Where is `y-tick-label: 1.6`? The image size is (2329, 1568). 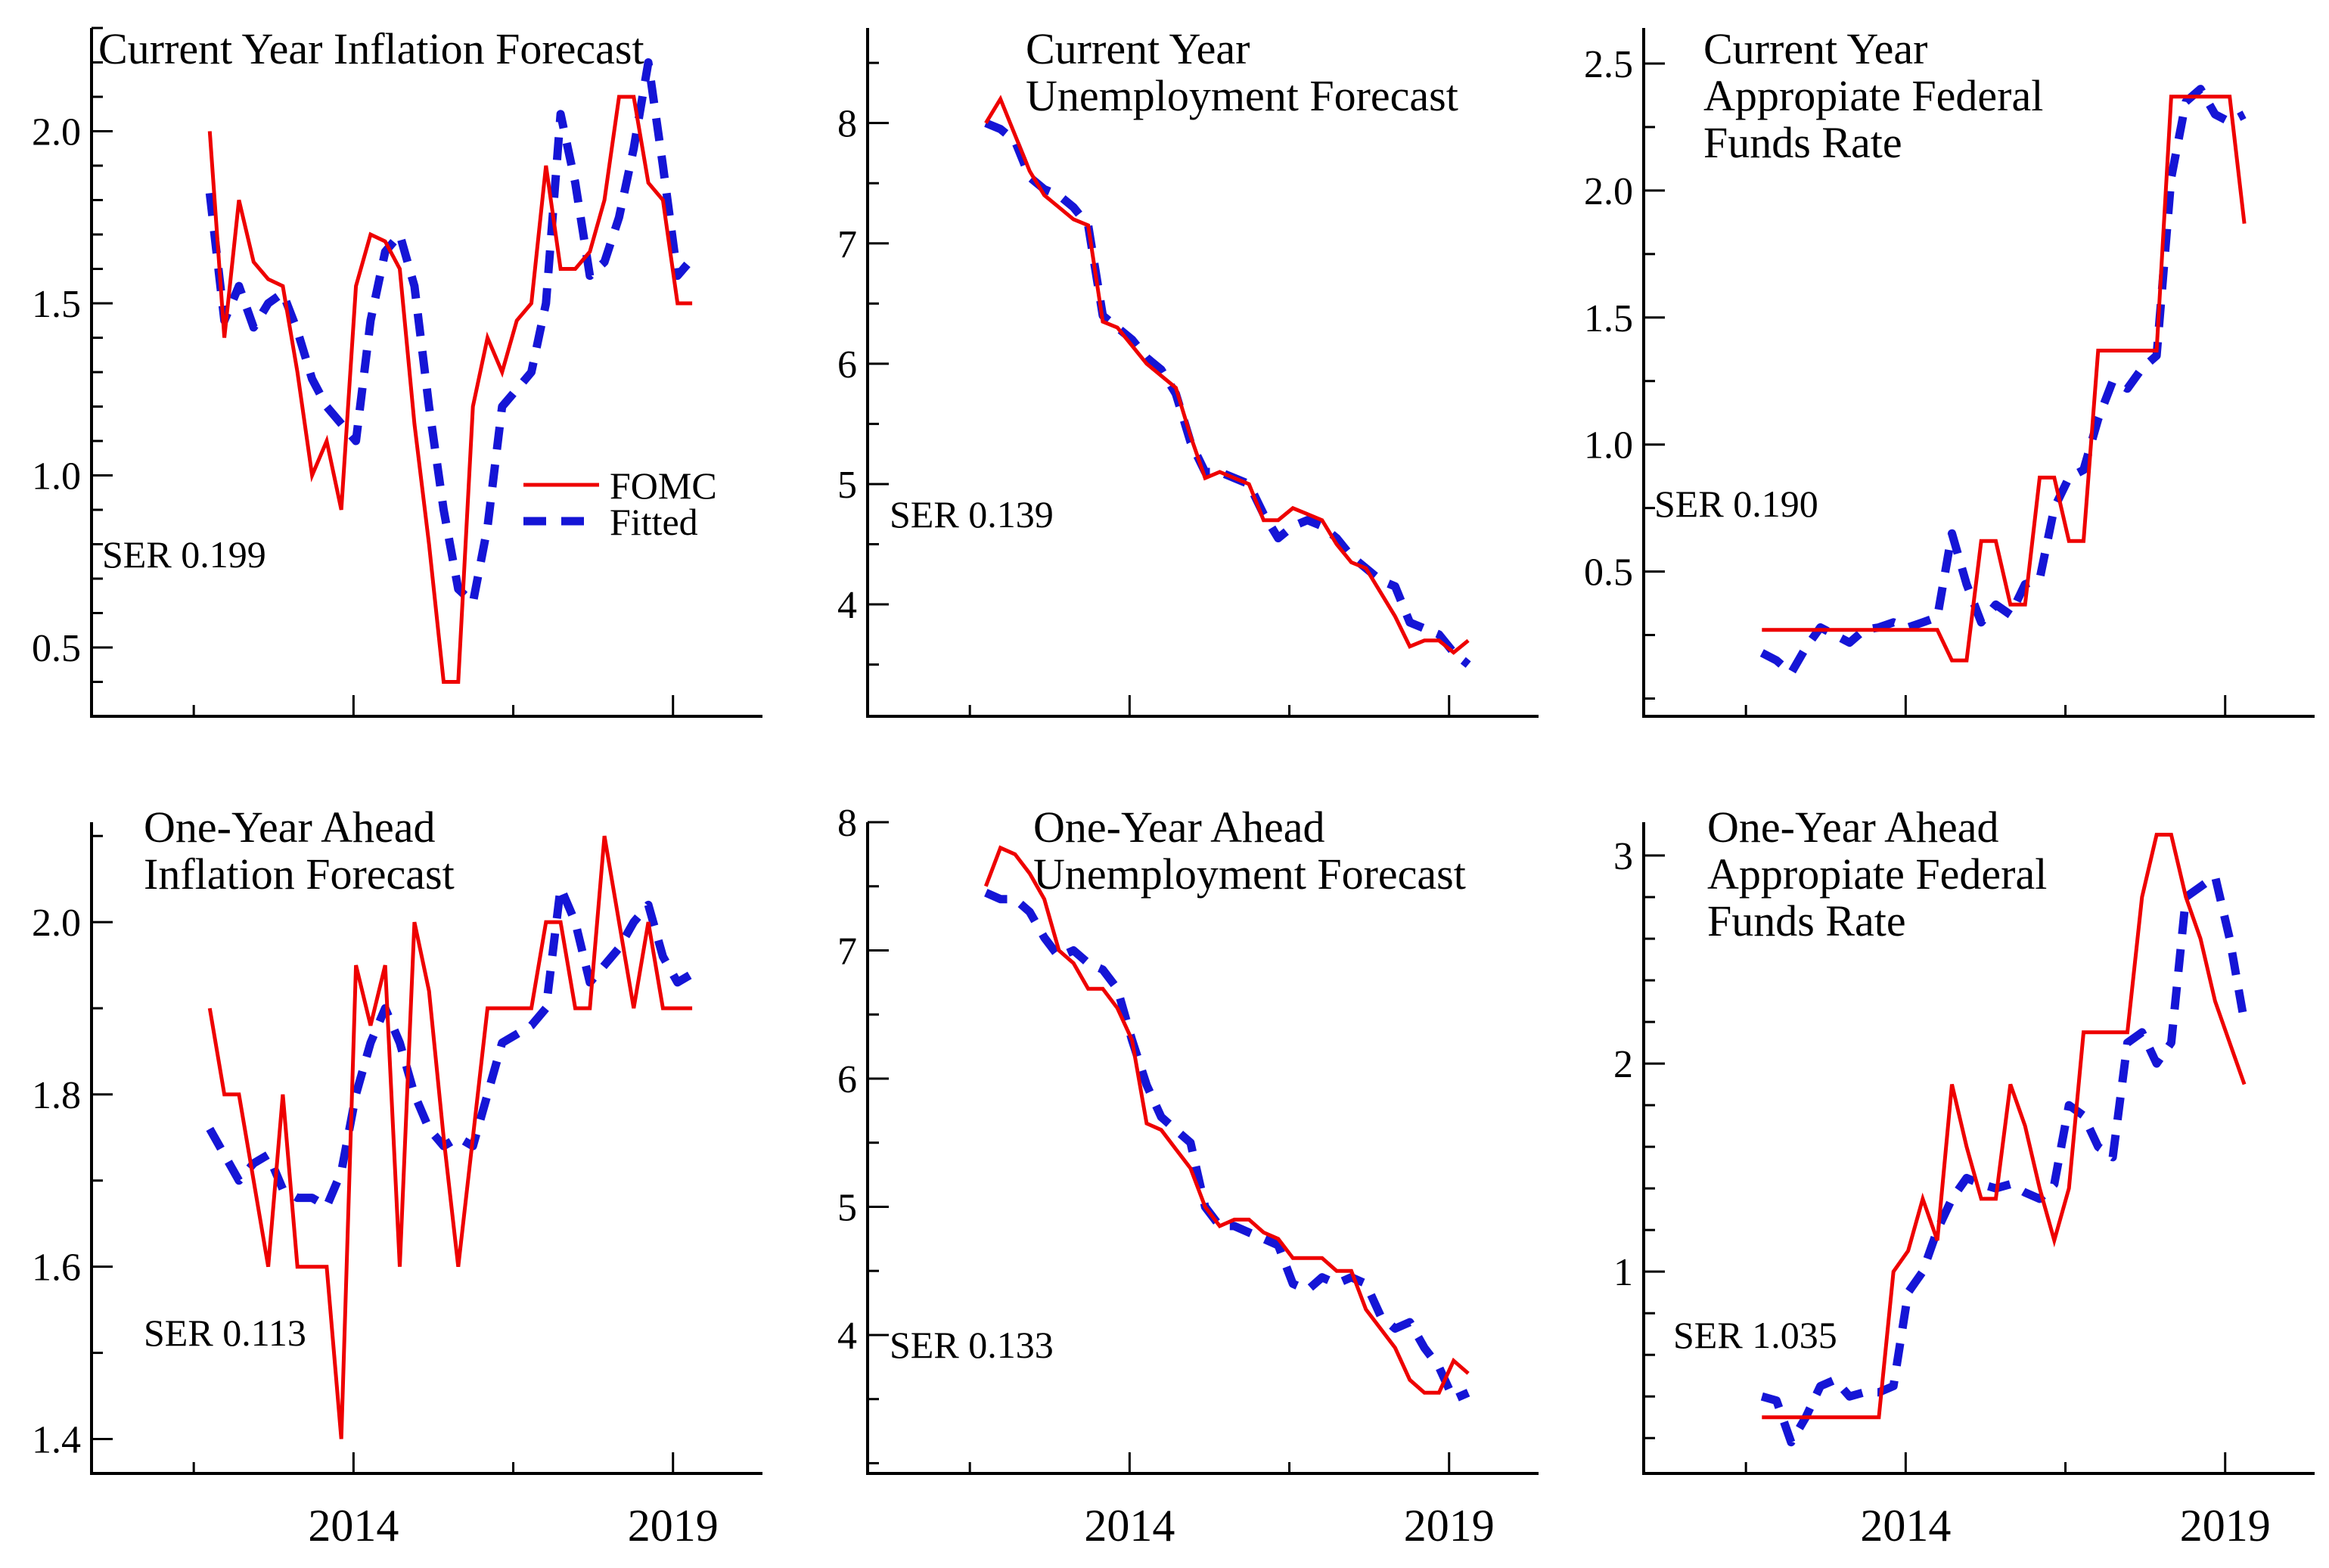
y-tick-label: 1.6 is located at coordinates (56, 1269).